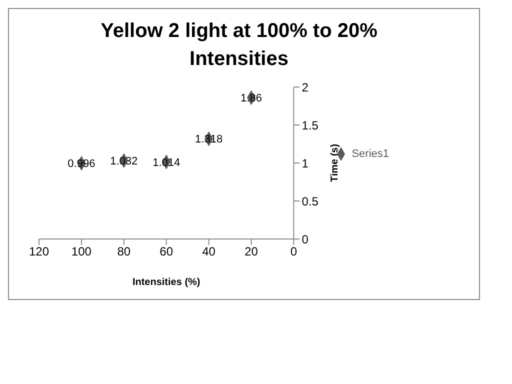  I want to click on x-tick-label: 0, so click(294, 251).